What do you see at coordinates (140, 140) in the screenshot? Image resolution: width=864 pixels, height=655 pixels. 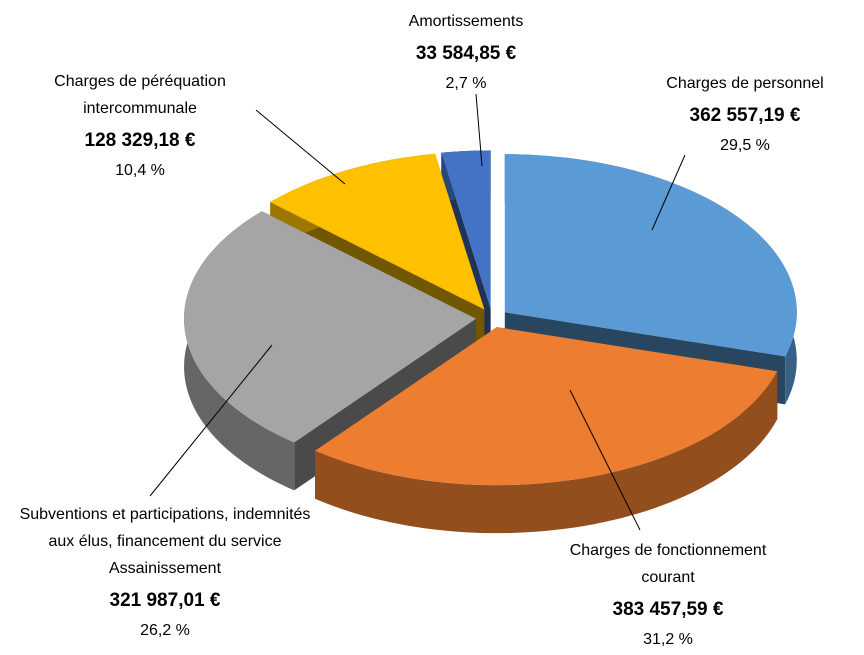 I see `amount-label: 128 329,18 €` at bounding box center [140, 140].